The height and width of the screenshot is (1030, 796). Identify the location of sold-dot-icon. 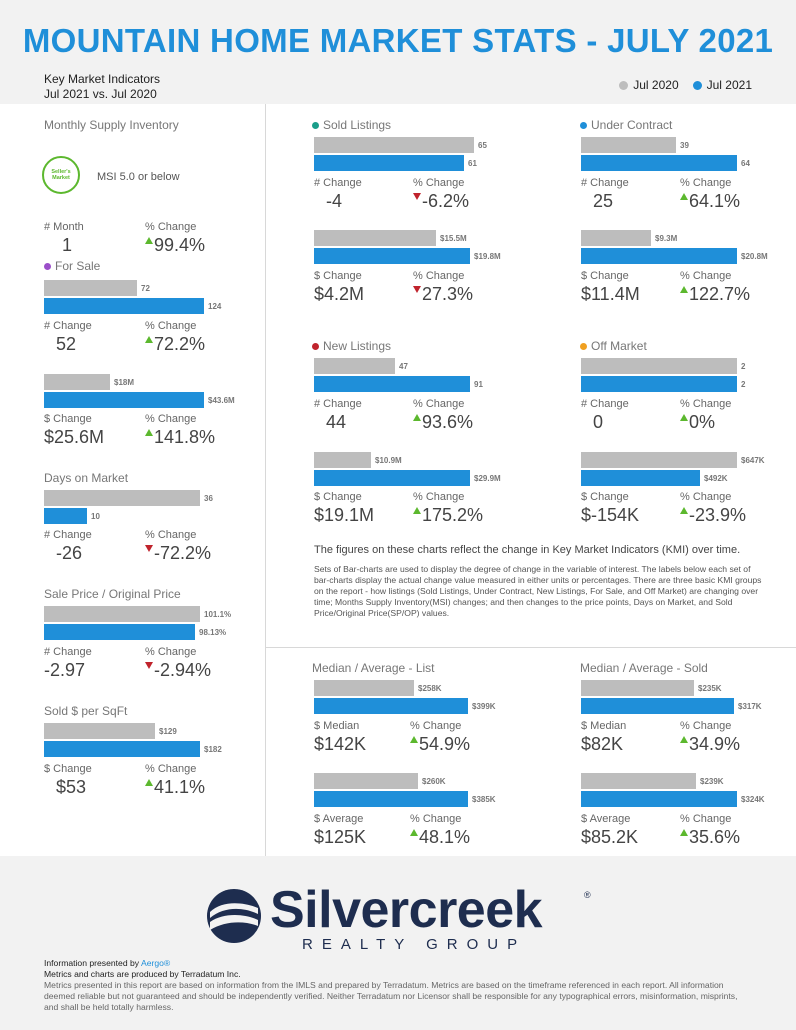
(315, 125).